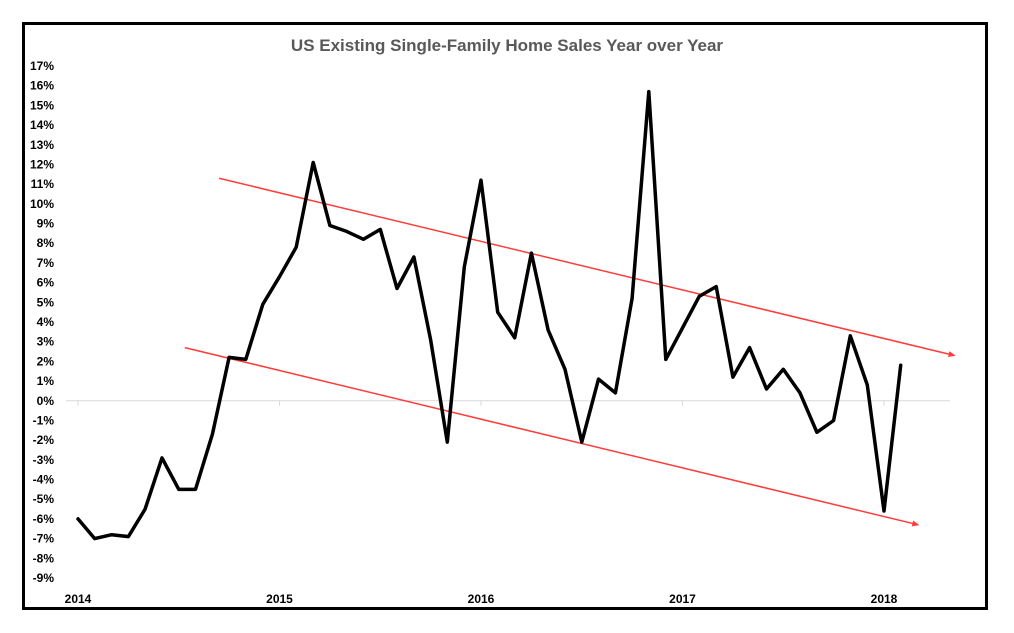 This screenshot has width=1014, height=633. What do you see at coordinates (46, 322) in the screenshot?
I see `y-tick-label: 4%` at bounding box center [46, 322].